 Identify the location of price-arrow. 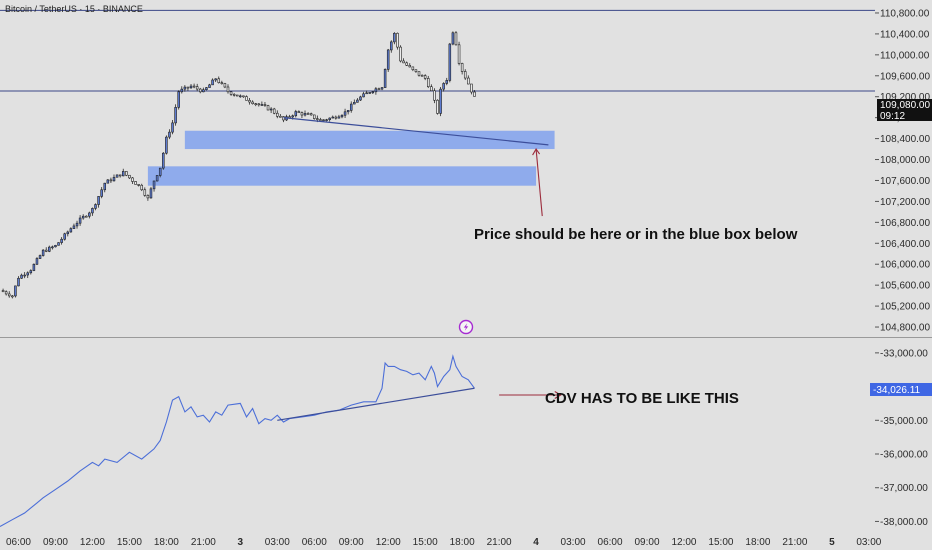
(539, 183).